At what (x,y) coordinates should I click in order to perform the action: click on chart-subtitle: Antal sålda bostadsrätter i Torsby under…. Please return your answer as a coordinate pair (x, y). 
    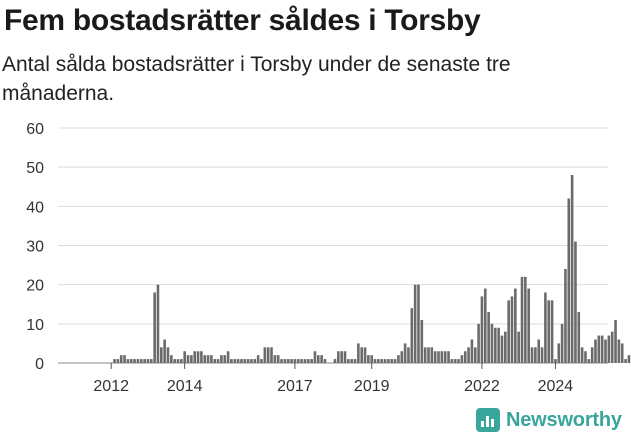
    Looking at the image, I should click on (256, 79).